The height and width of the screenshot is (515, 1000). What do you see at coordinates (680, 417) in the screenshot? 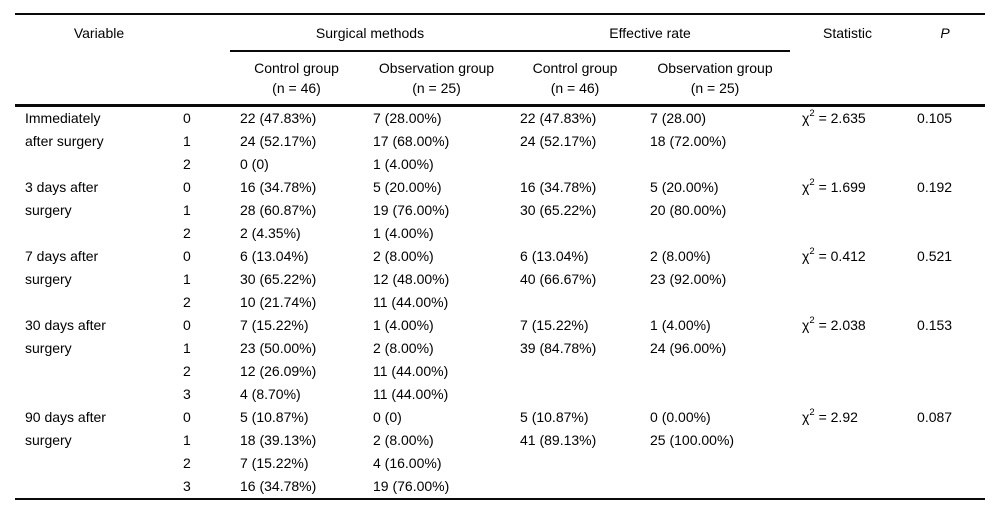
I see `er-observation-cell: 0 (0.00%)` at bounding box center [680, 417].